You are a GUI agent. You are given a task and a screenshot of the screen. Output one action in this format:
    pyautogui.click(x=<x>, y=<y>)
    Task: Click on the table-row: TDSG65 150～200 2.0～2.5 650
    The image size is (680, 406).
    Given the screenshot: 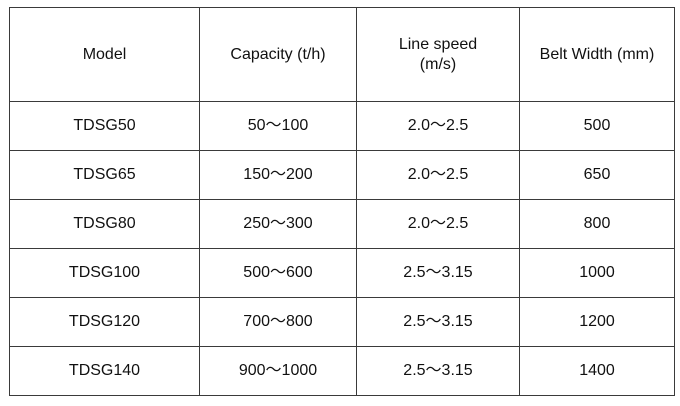 What is the action you would take?
    pyautogui.click(x=342, y=175)
    